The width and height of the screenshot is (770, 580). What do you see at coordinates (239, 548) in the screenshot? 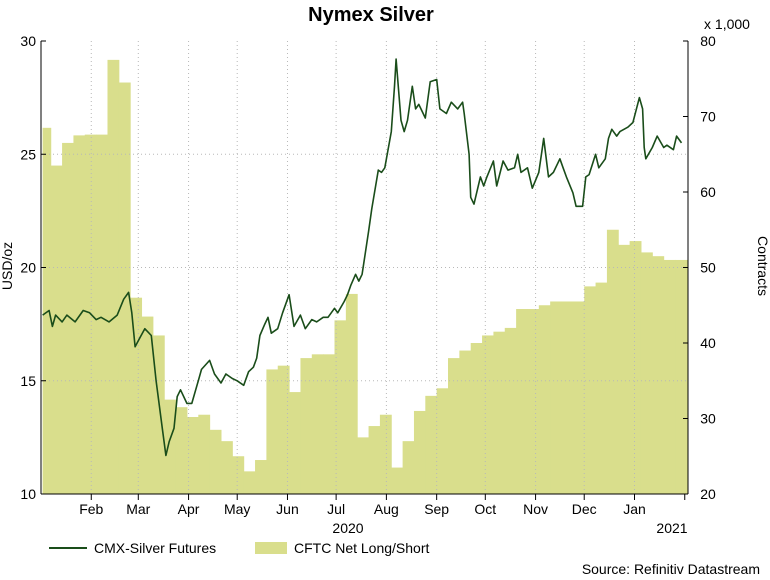
I see `legend: CMX-Silver Futures CFTC Net Long/Short` at bounding box center [239, 548].